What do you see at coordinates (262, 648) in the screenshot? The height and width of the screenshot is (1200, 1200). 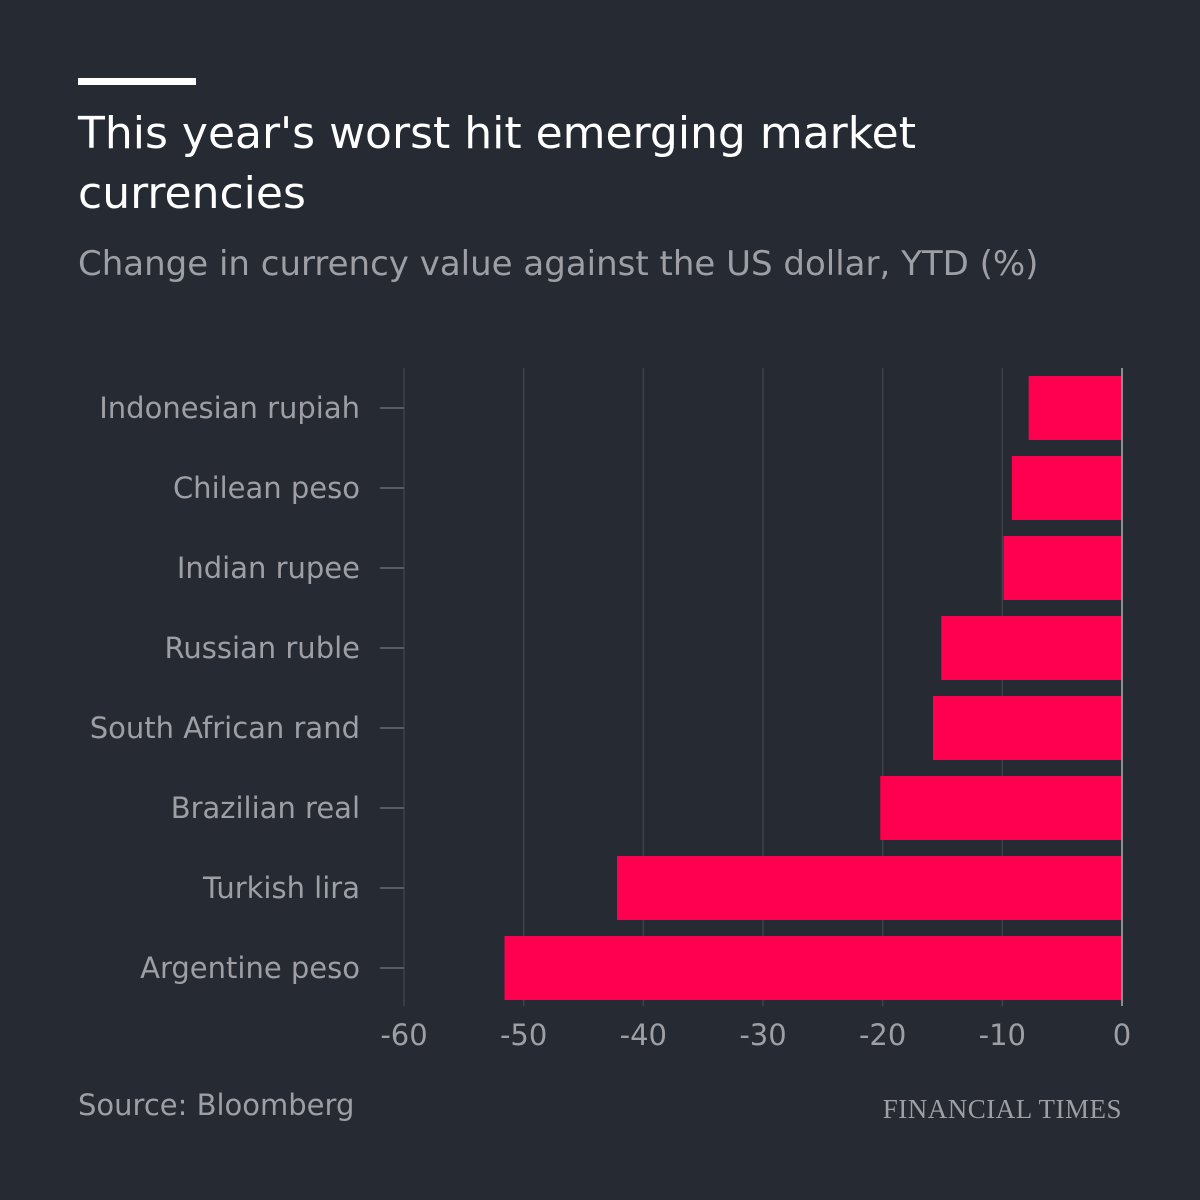 I see `category-label: Russian ruble` at bounding box center [262, 648].